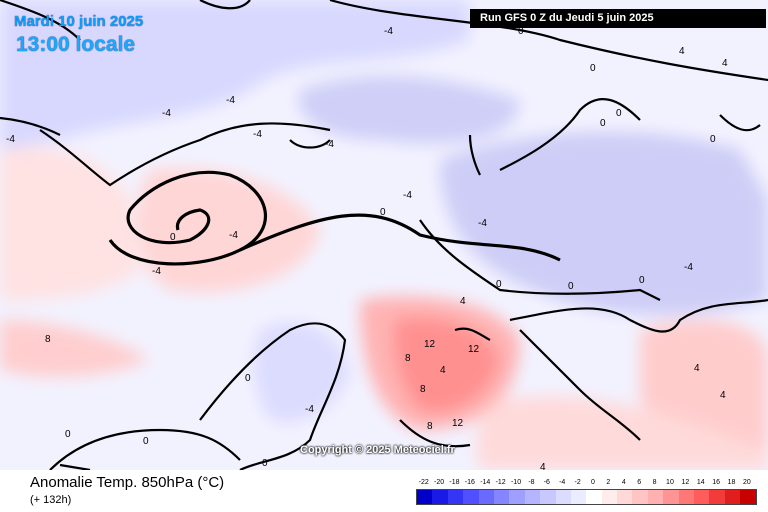 This screenshot has width=768, height=512. Describe the element at coordinates (531, 482) in the screenshot. I see `scale-tick-label: -8` at that location.